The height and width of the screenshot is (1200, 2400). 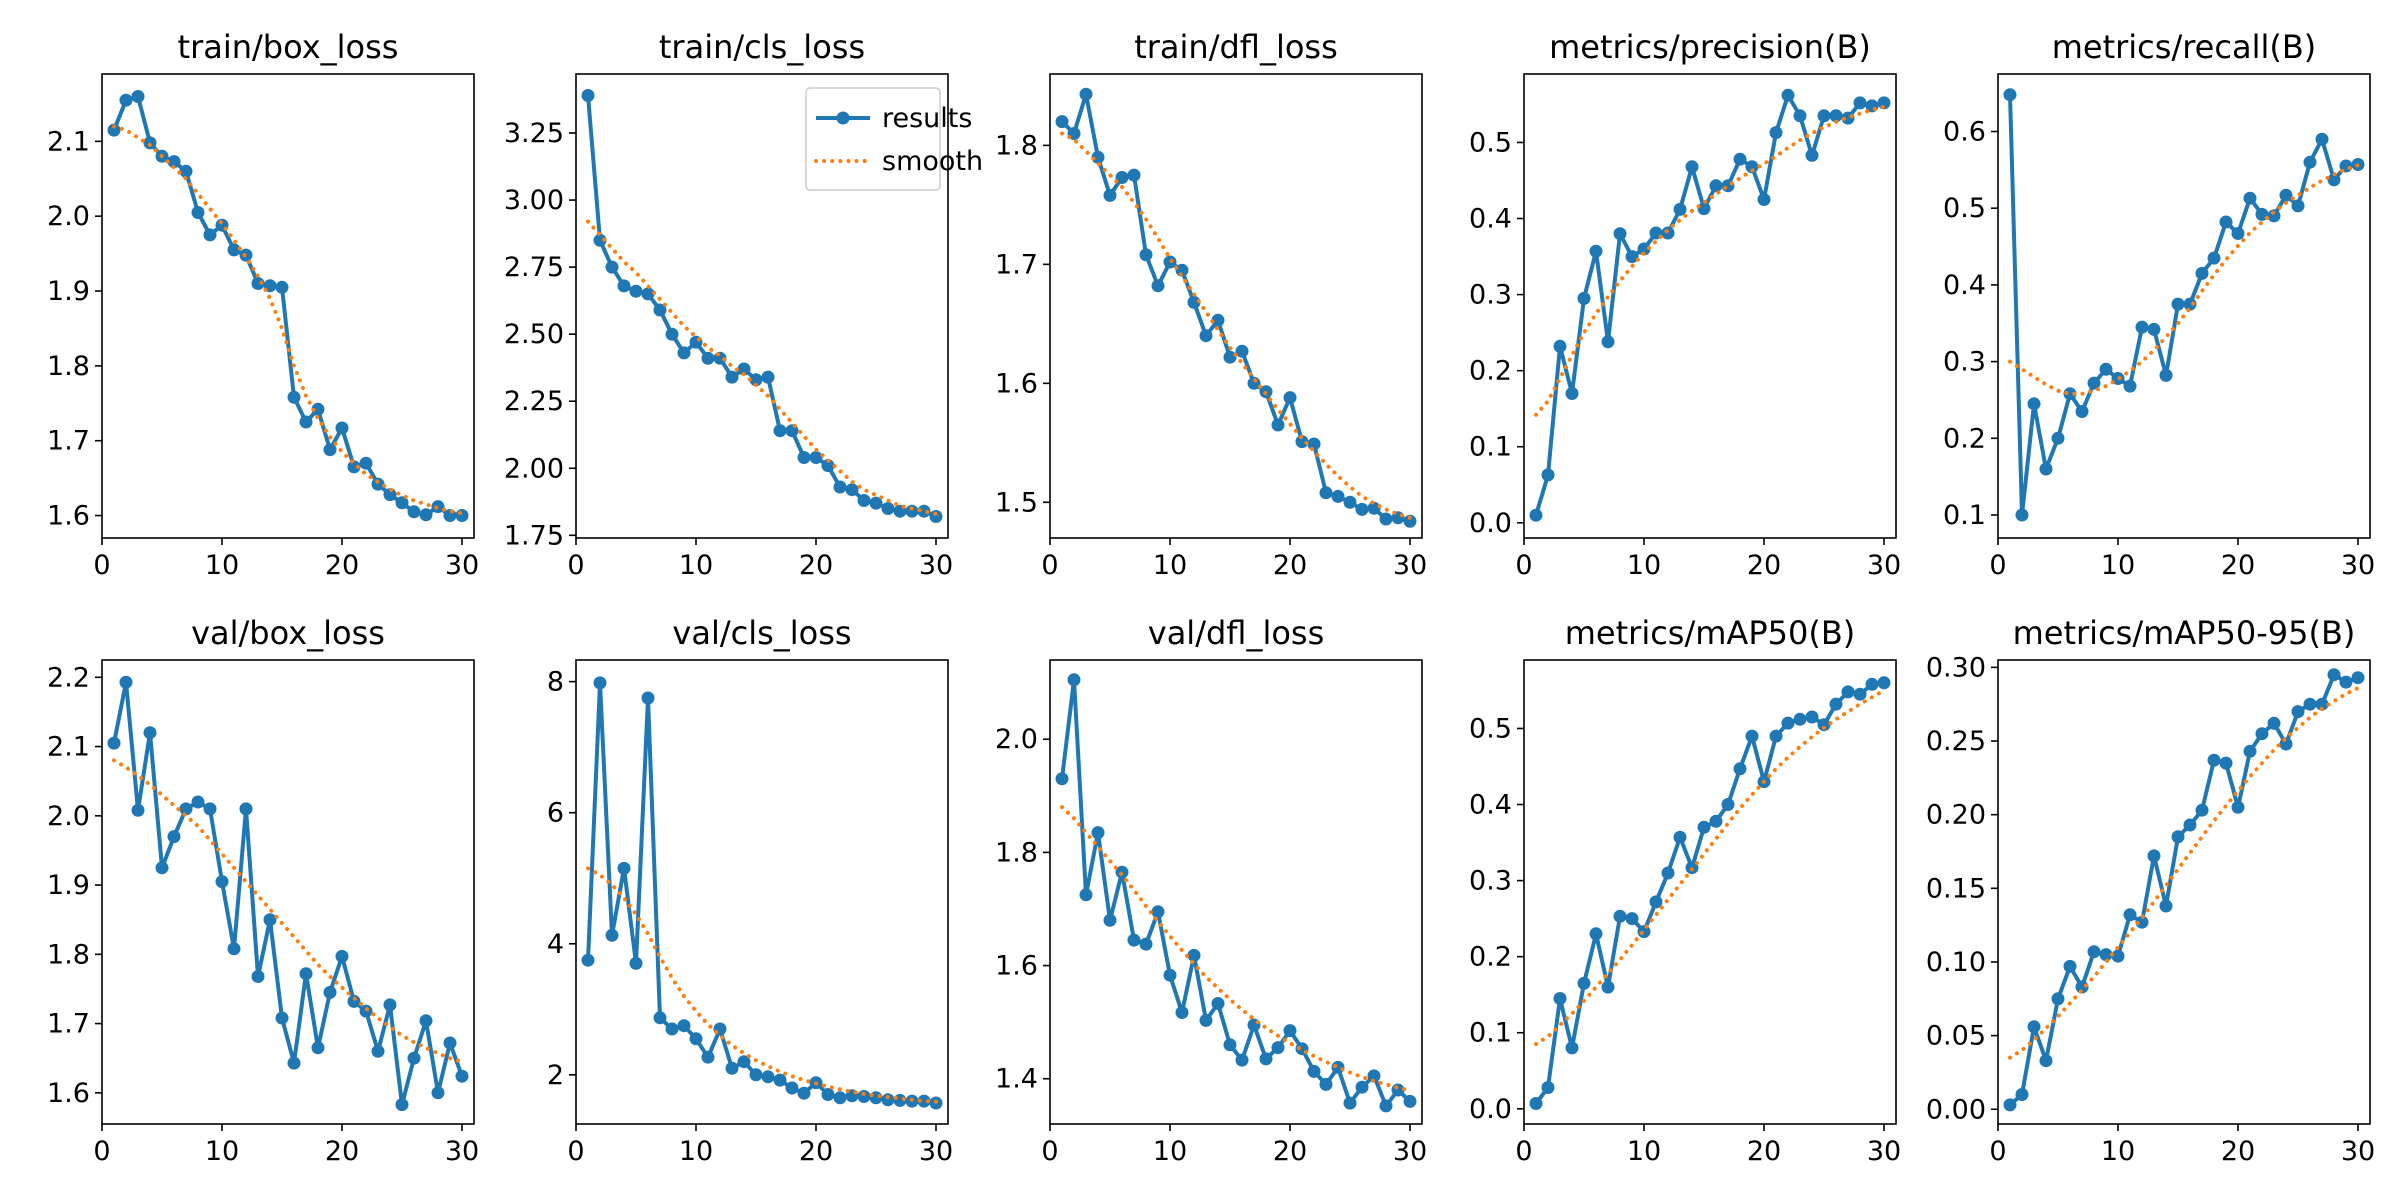 I want to click on y-tick-label: 0.00, so click(x=1956, y=1109).